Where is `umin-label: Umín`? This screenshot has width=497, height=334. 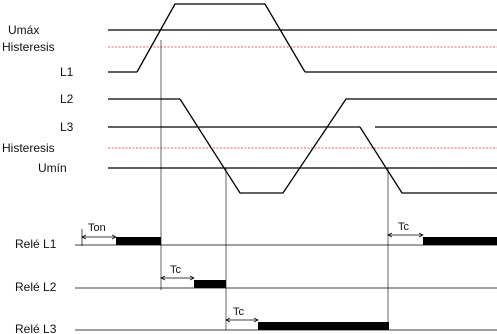
umin-label: Umín is located at coordinates (52, 168).